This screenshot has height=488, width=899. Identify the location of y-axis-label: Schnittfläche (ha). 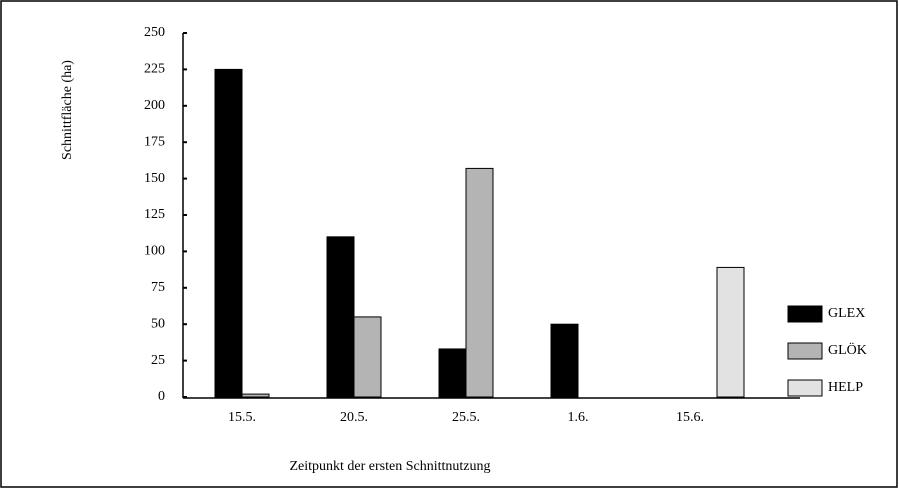
(67, 110).